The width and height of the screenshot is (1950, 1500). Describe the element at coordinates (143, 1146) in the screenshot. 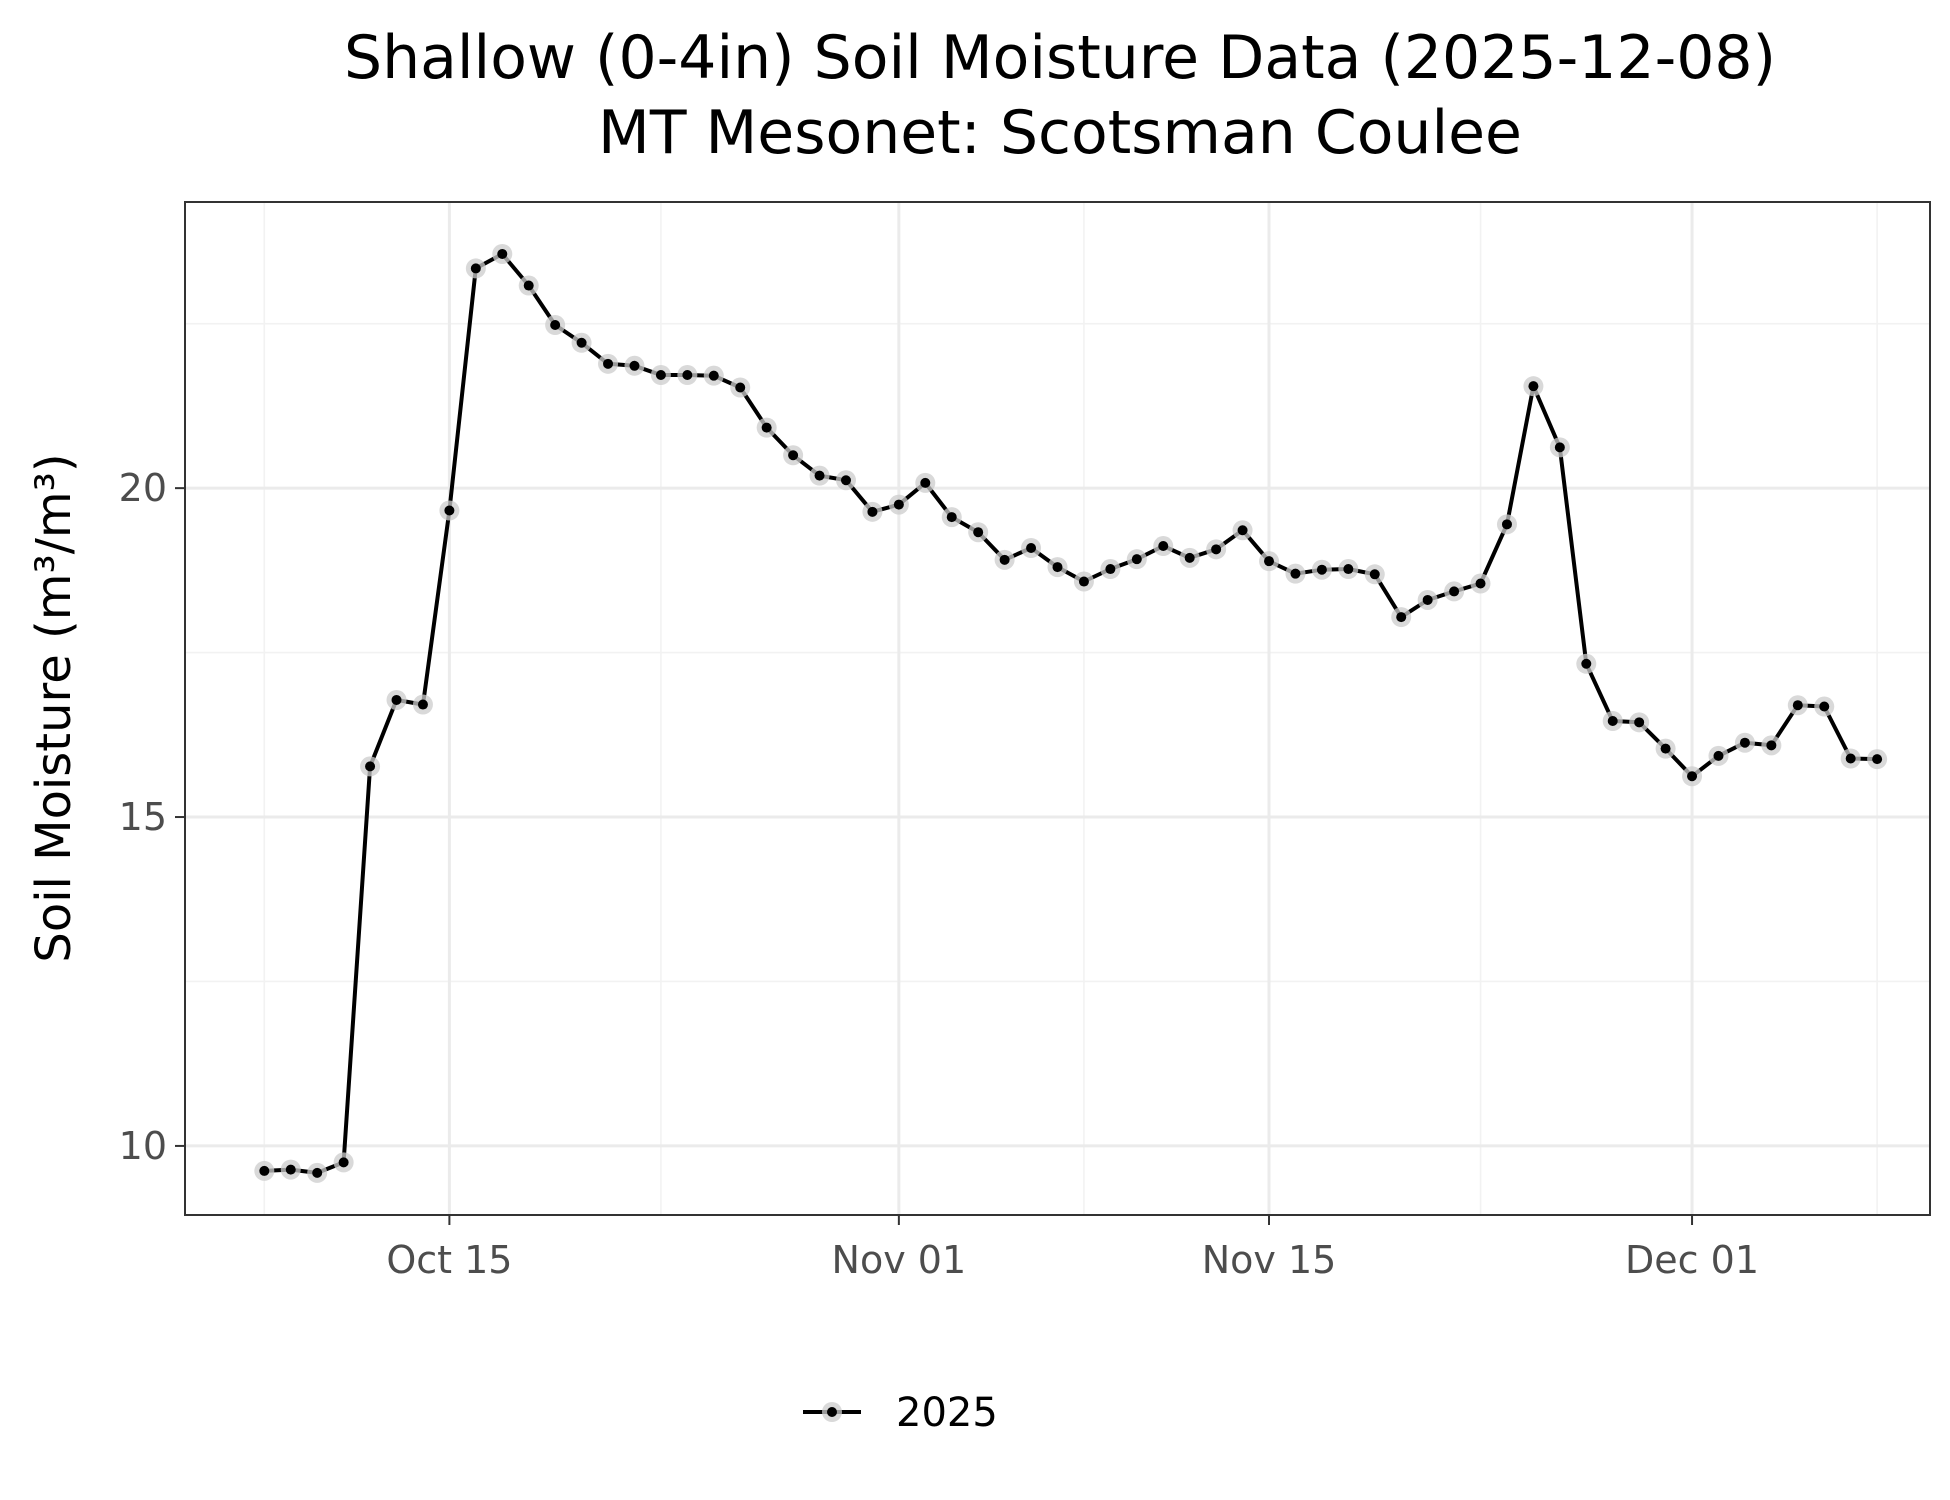

I see `y-tick-label: 10` at that location.